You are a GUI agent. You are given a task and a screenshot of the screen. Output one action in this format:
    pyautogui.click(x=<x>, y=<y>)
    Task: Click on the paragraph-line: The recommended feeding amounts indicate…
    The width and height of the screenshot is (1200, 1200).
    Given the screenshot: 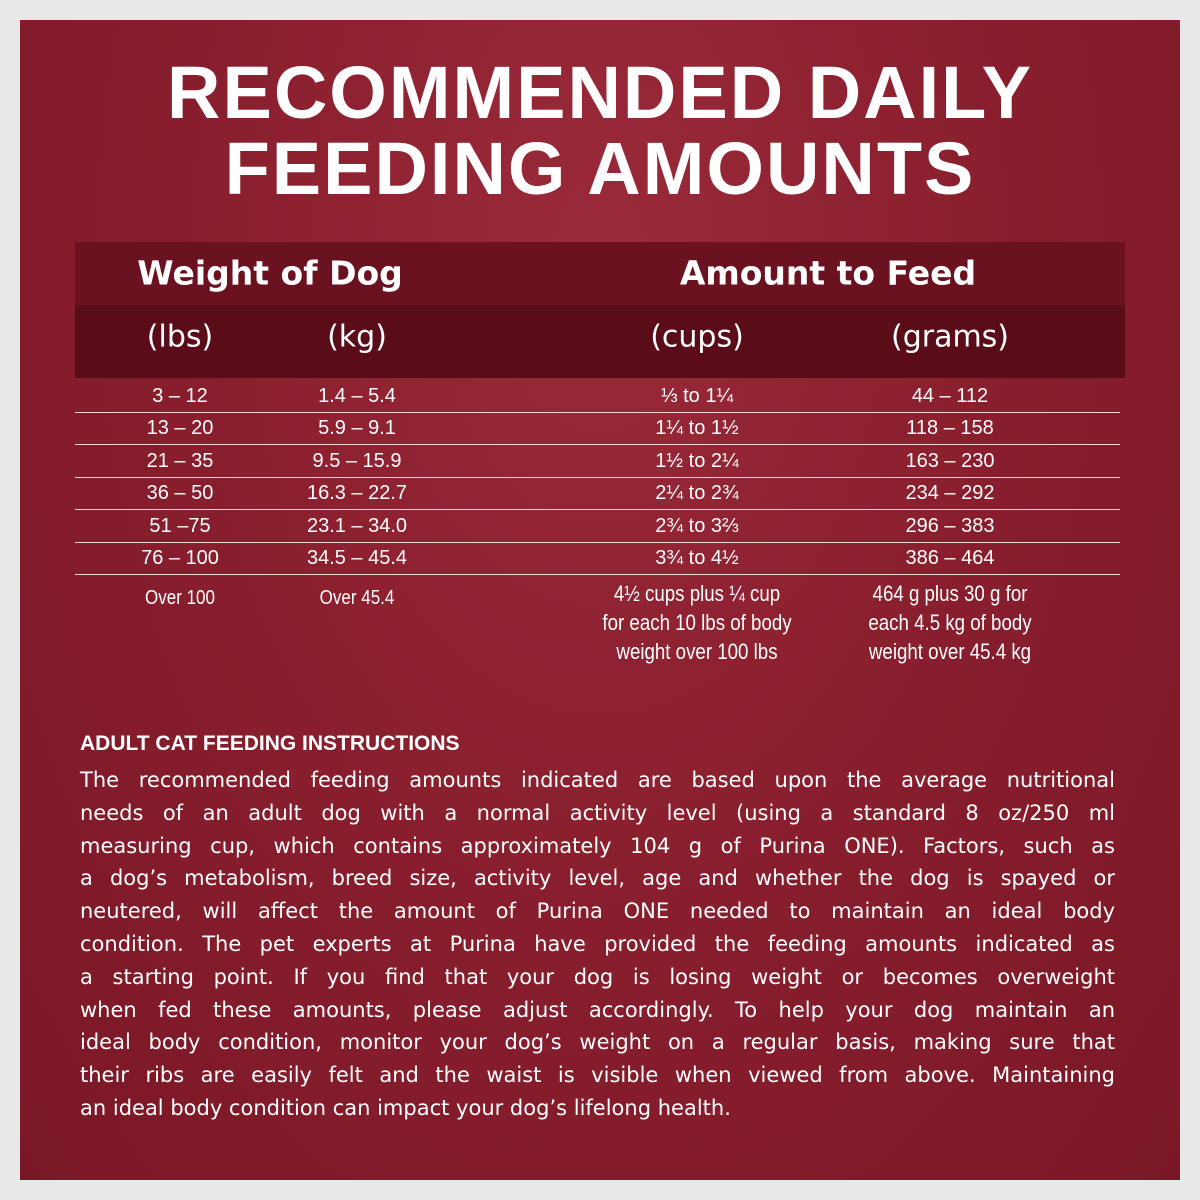 What is the action you would take?
    pyautogui.click(x=597, y=780)
    